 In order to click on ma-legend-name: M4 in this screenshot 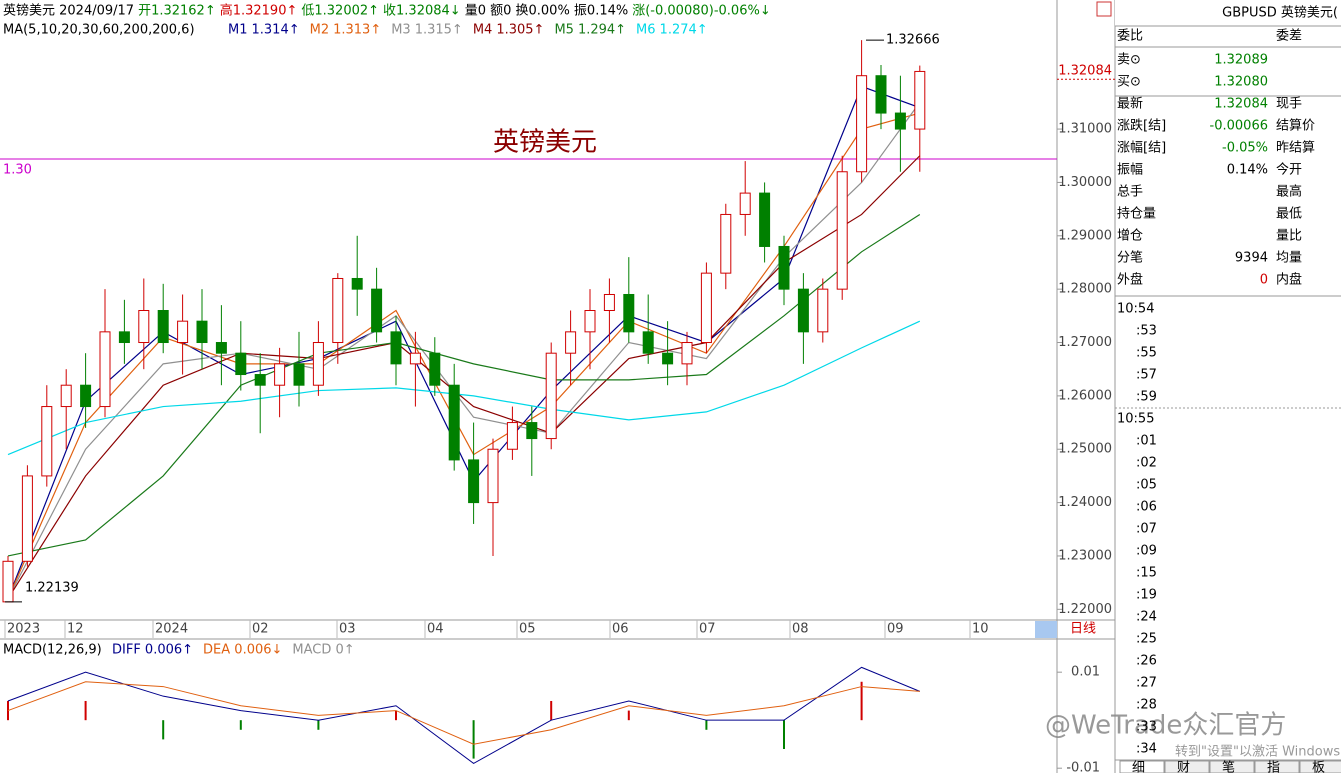, I will do `click(483, 30)`.